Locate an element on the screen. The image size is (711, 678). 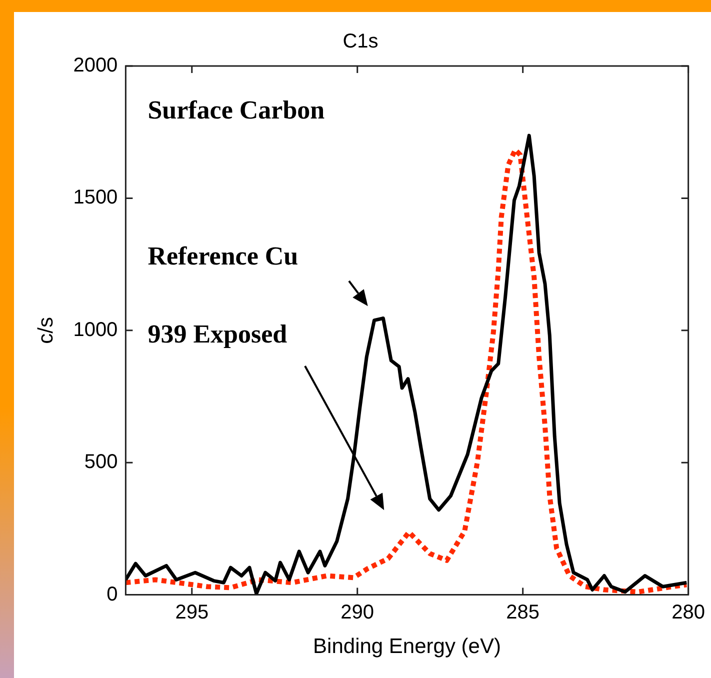
y-tick-label: 500 is located at coordinates (101, 462).